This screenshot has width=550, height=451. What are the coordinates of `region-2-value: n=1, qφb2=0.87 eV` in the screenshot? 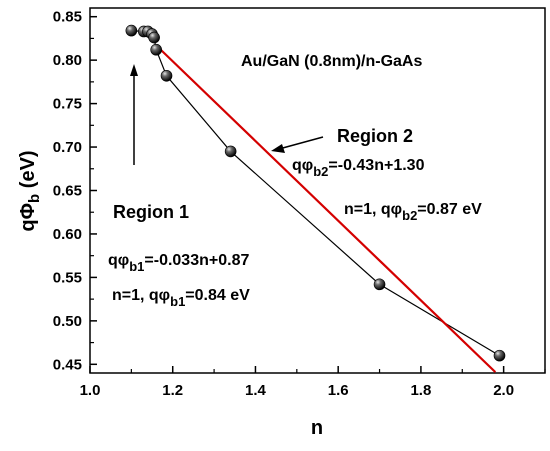 It's located at (413, 212).